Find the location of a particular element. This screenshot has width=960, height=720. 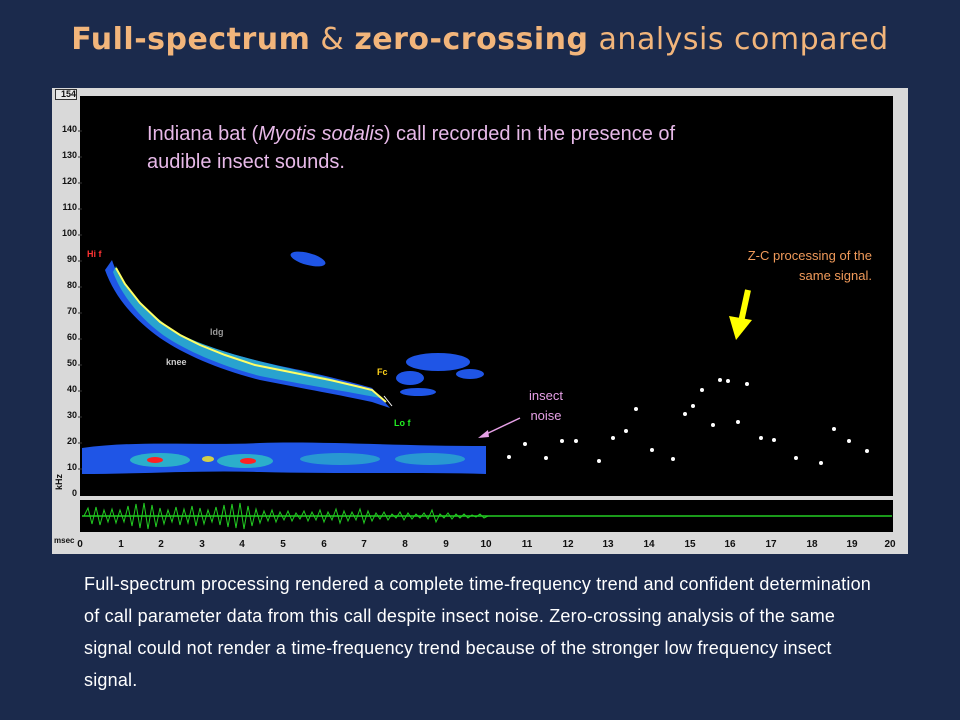

label-lo-f: Lo f is located at coordinates (402, 423).